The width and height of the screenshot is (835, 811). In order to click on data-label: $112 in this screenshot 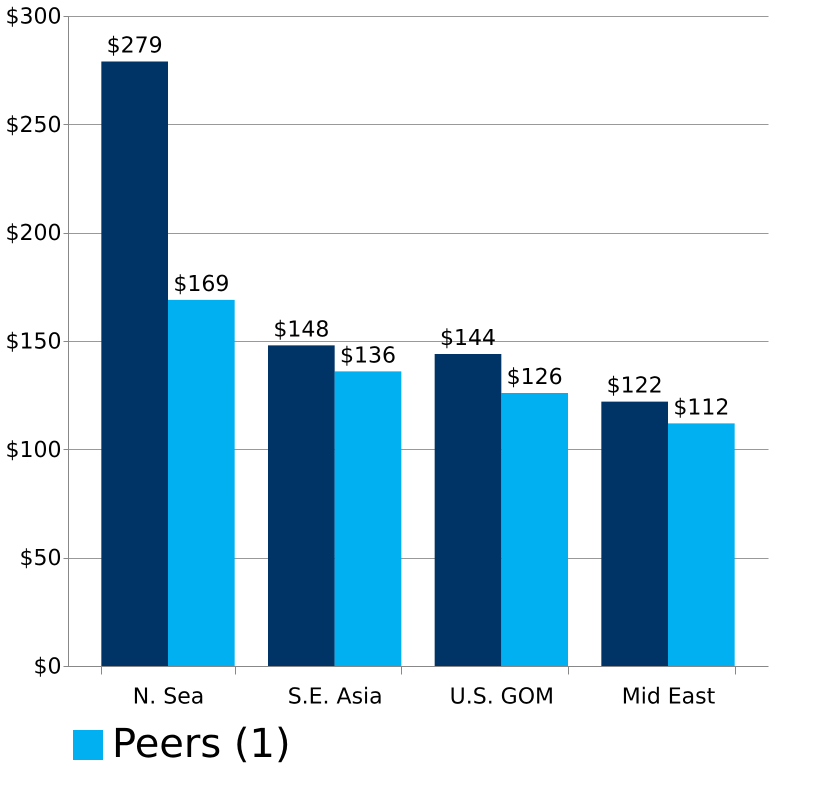, I will do `click(701, 407)`.